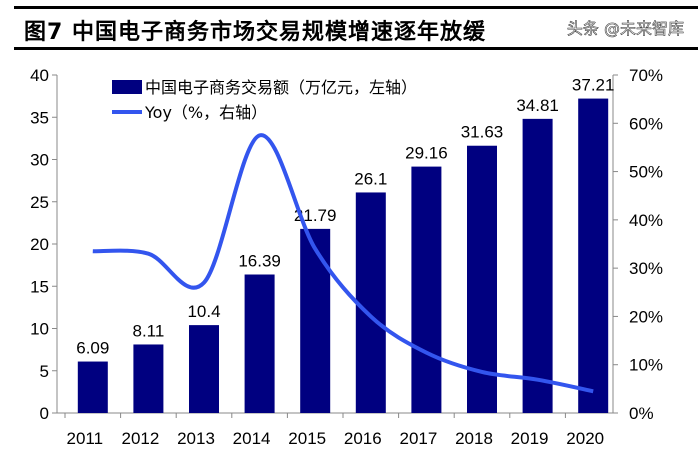 The height and width of the screenshot is (459, 698). What do you see at coordinates (148, 330) in the screenshot?
I see `bar-label-2012: 8.11` at bounding box center [148, 330].